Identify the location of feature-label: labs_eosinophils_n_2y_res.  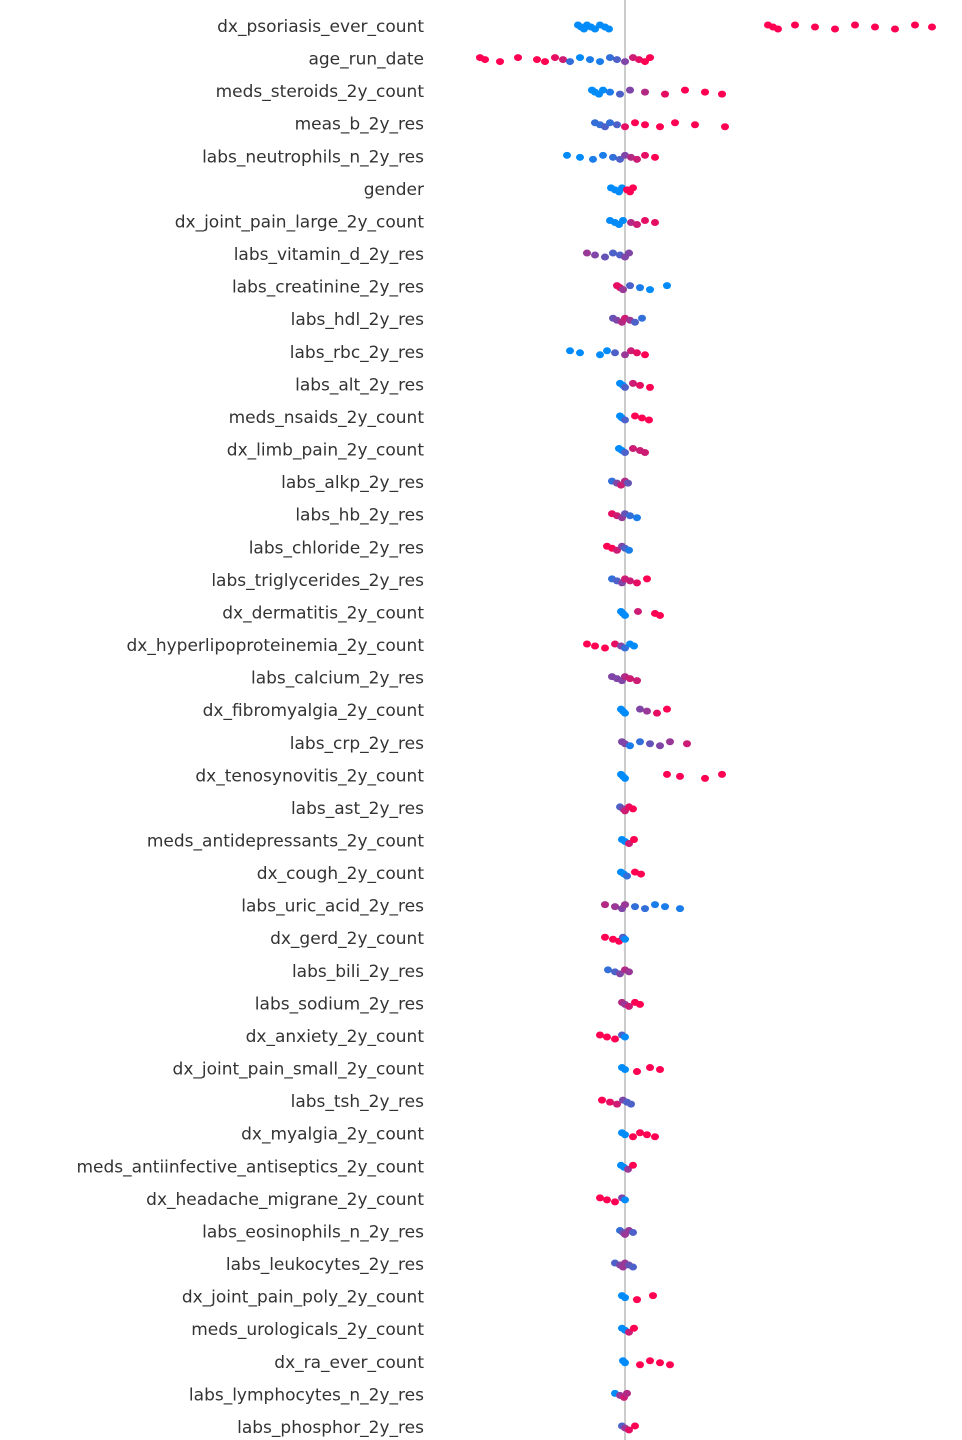
(313, 1232).